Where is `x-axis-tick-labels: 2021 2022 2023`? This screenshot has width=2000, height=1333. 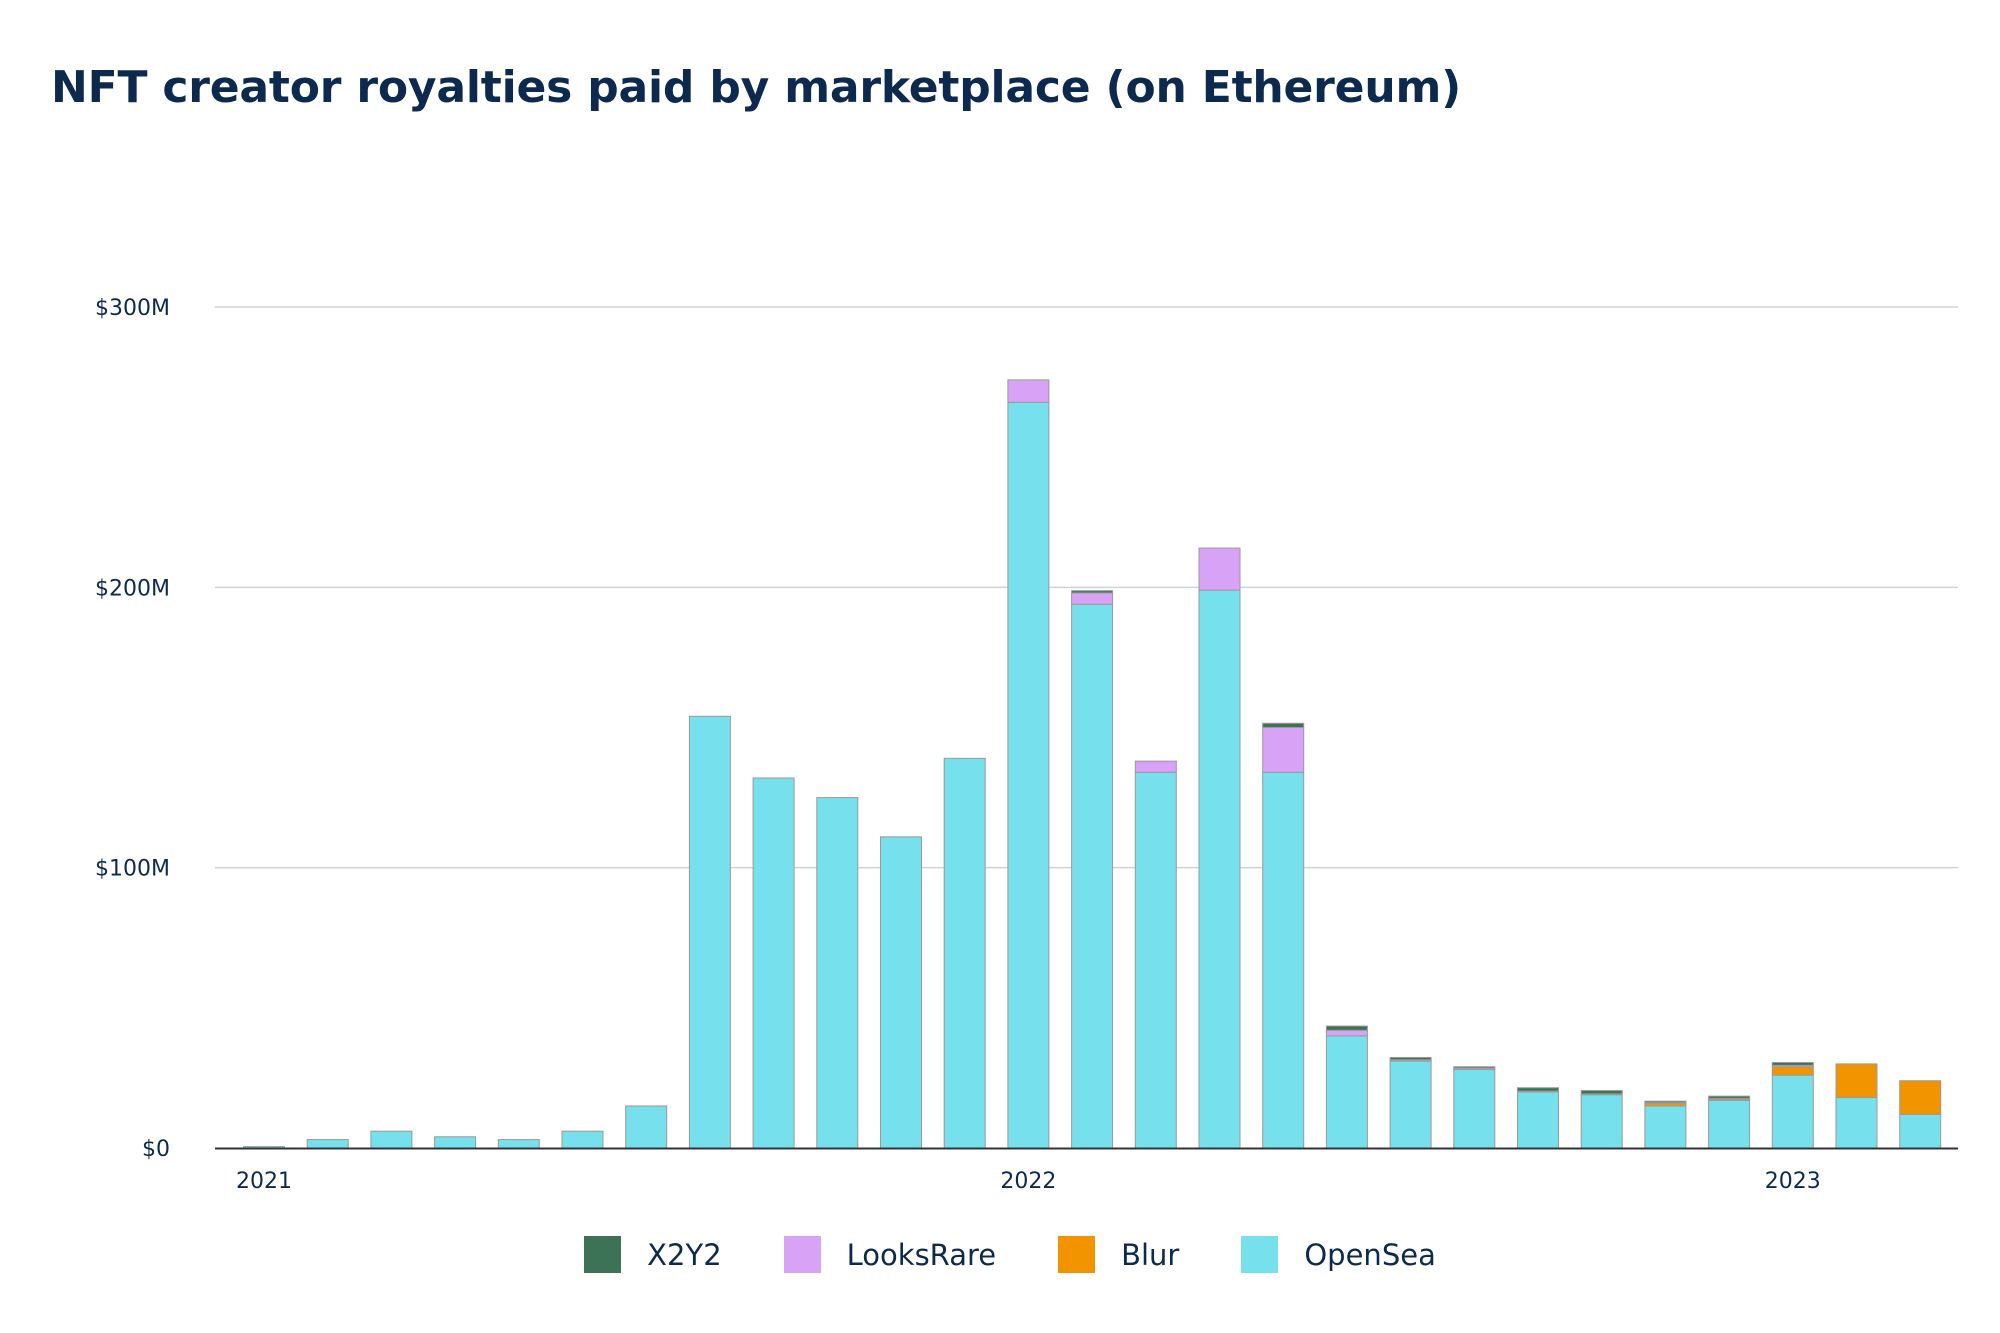 x-axis-tick-labels: 2021 2022 2023 is located at coordinates (1028, 1181).